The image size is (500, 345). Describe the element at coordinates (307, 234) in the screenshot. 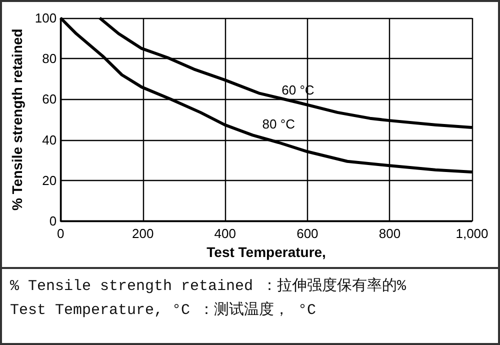

I see `x-tick-label: 600` at that location.